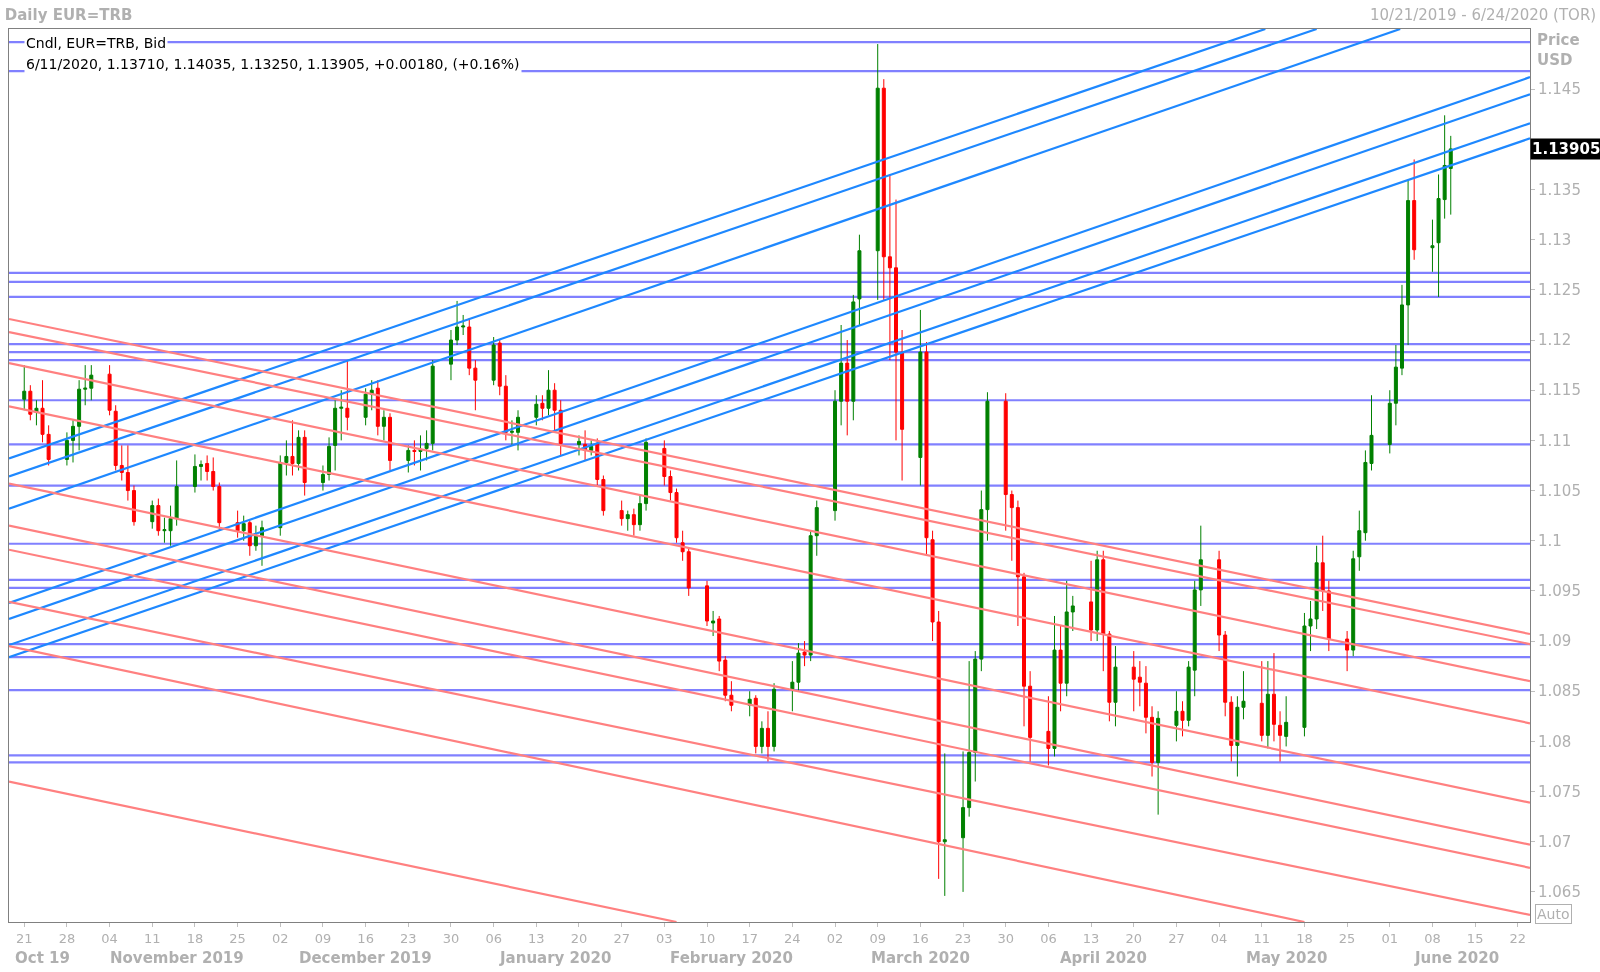 Image resolution: width=1600 pixels, height=972 pixels. I want to click on text: Auto, so click(1553, 914).